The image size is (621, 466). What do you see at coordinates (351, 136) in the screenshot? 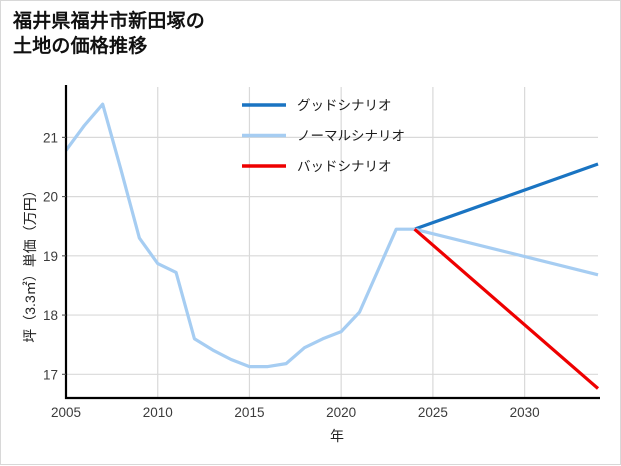
I see `legend-label-2: ノーマルシナリオ` at bounding box center [351, 136].